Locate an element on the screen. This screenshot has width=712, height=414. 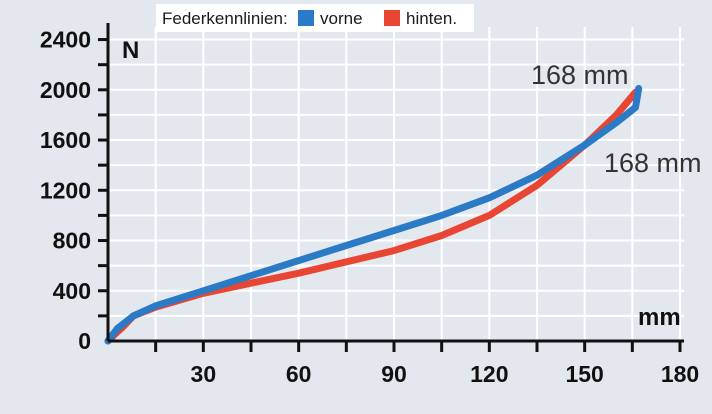
x-tick-label: 150 is located at coordinates (584, 374).